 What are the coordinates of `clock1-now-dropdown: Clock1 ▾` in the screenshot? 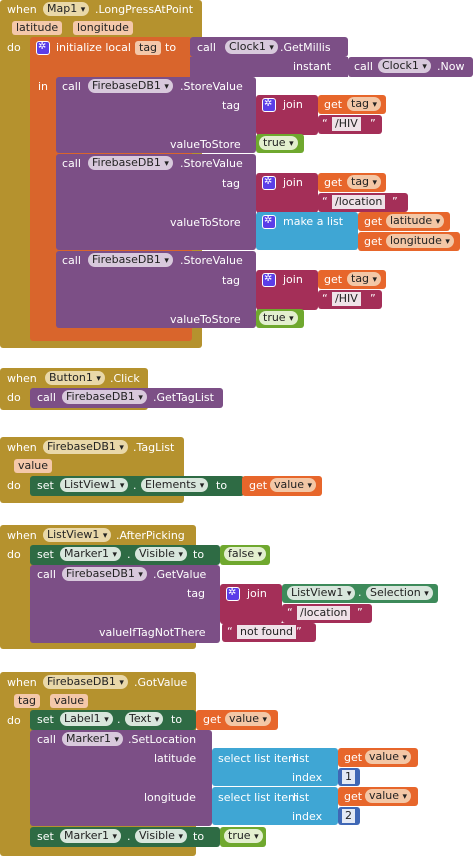 It's located at (404, 66).